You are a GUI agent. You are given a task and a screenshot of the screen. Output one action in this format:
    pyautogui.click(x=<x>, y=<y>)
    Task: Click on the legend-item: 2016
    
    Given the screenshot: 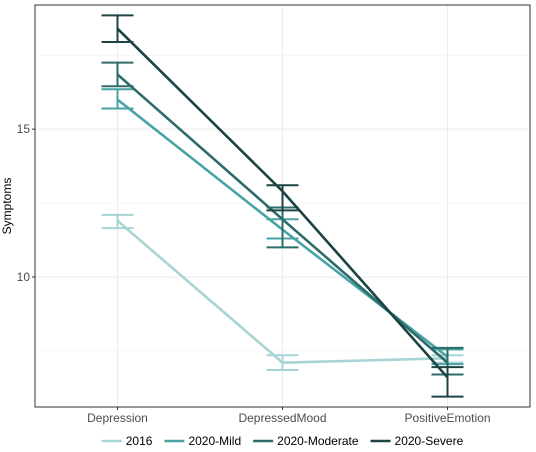 What is the action you would take?
    pyautogui.click(x=127, y=441)
    